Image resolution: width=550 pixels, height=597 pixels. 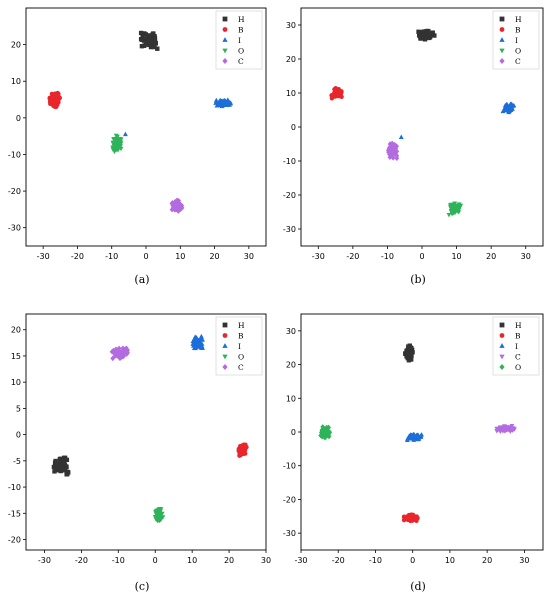 I want to click on x-tick-label: 10, so click(x=450, y=560).